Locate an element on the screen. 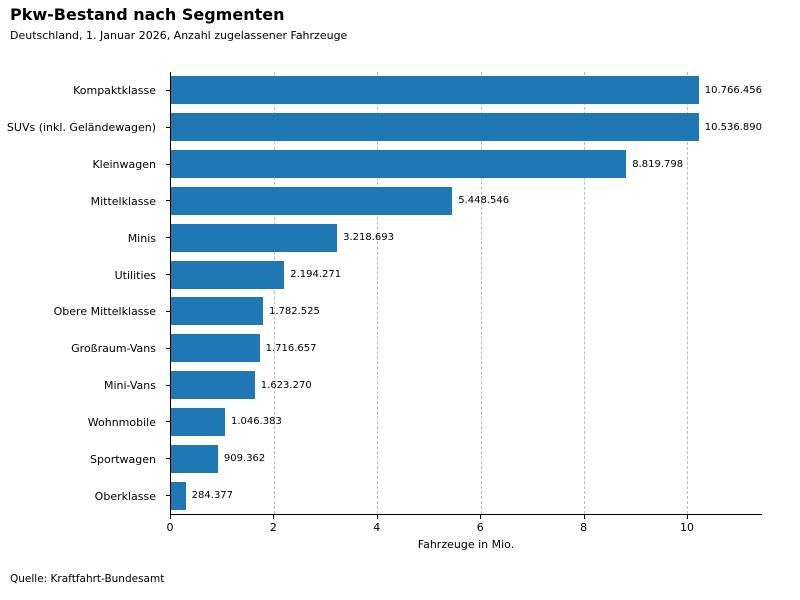 The width and height of the screenshot is (800, 600). bar-value-label: 1.623.270 is located at coordinates (286, 385).